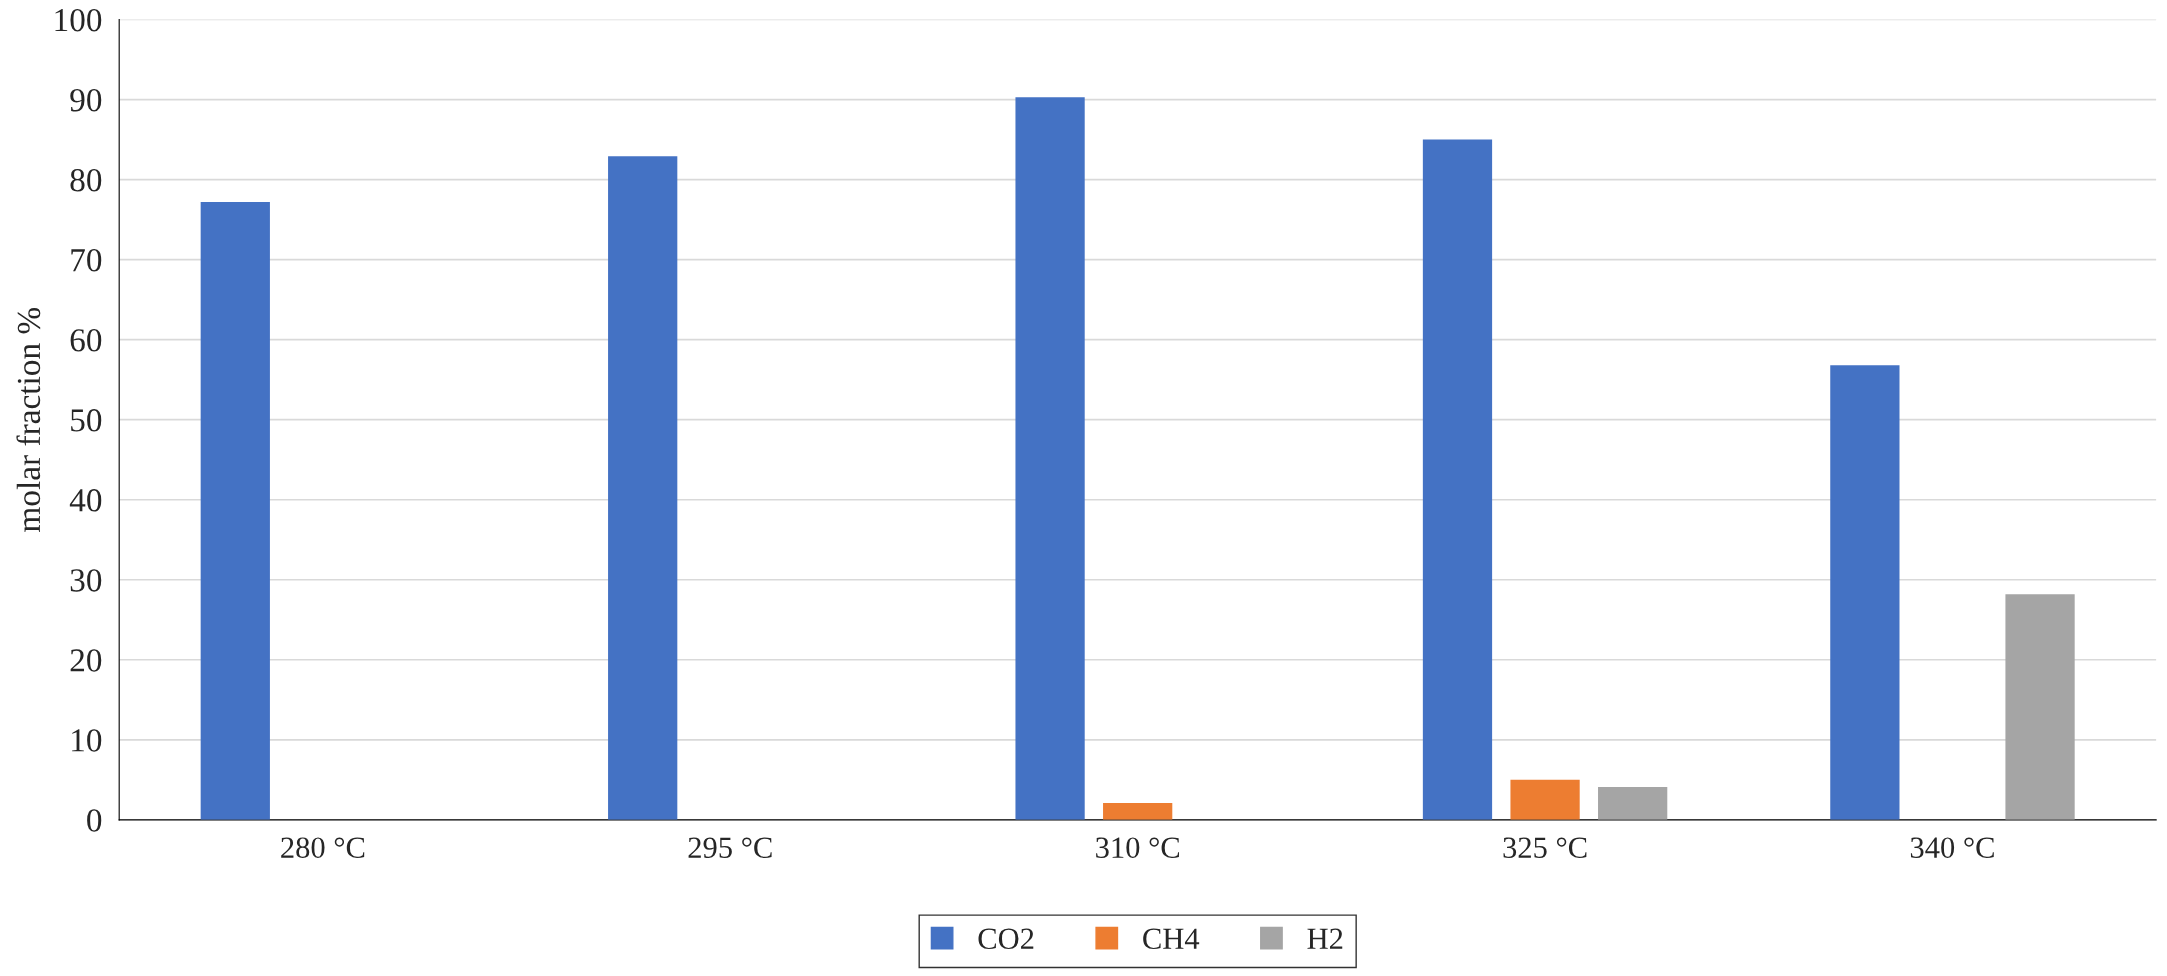 Image resolution: width=2167 pixels, height=976 pixels. I want to click on y-tick-label: 60, so click(86, 340).